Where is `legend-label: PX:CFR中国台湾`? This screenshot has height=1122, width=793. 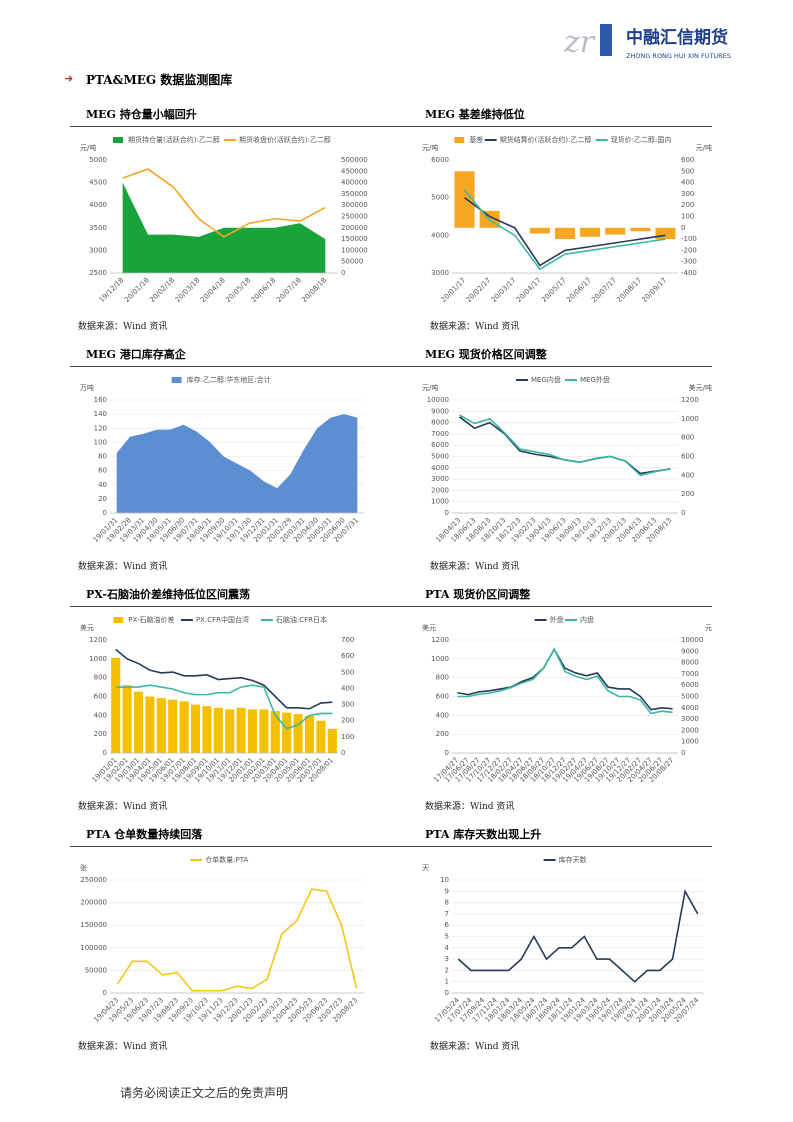 legend-label: PX:CFR中国台湾 is located at coordinates (222, 619).